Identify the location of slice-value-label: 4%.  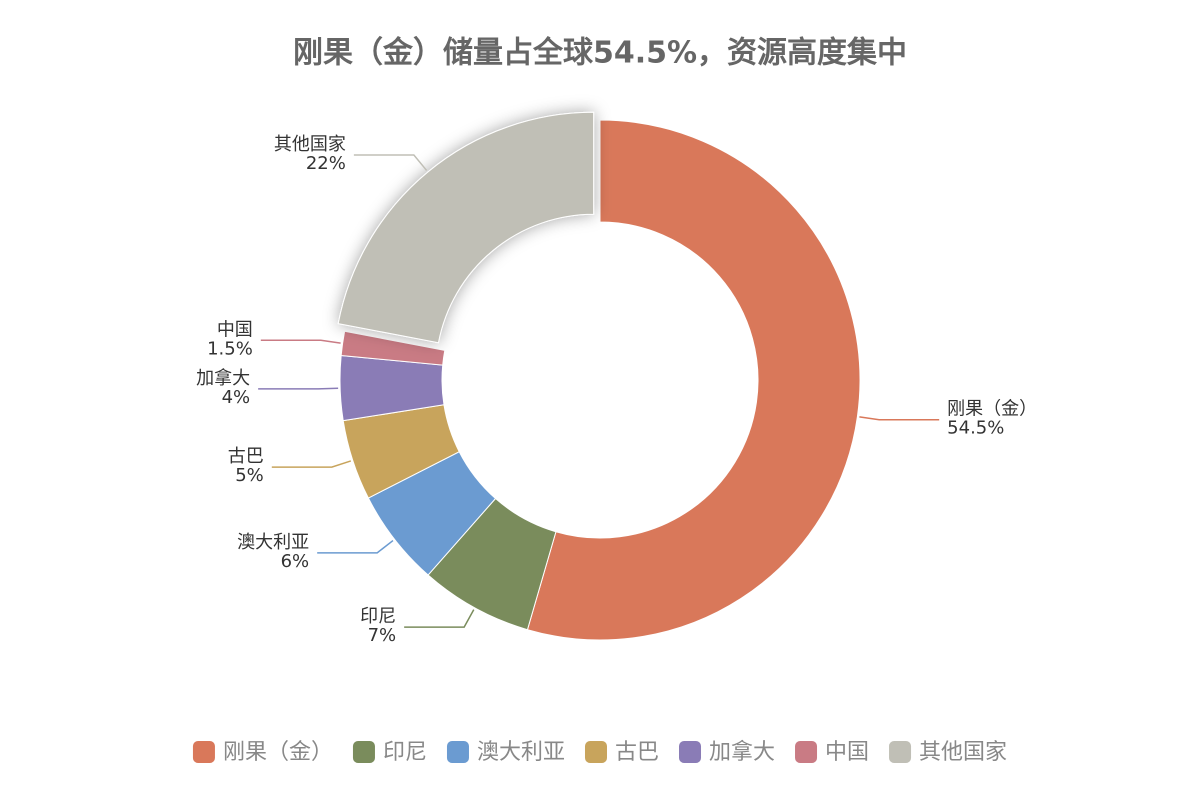
(236, 397).